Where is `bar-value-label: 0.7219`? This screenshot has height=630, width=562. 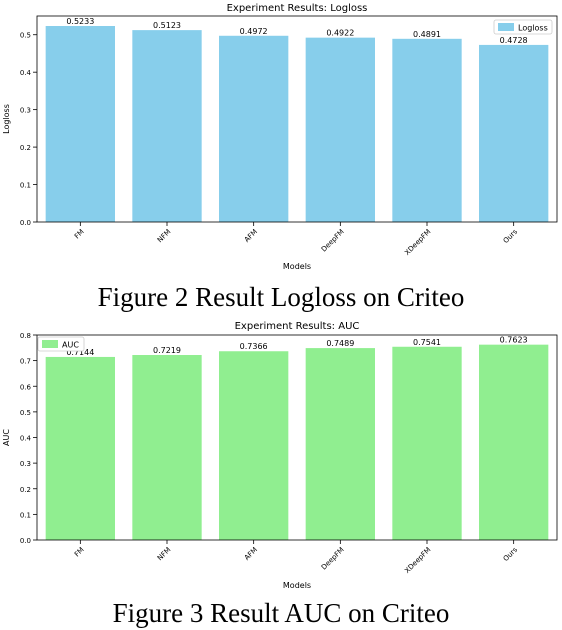
bar-value-label: 0.7219 is located at coordinates (167, 350).